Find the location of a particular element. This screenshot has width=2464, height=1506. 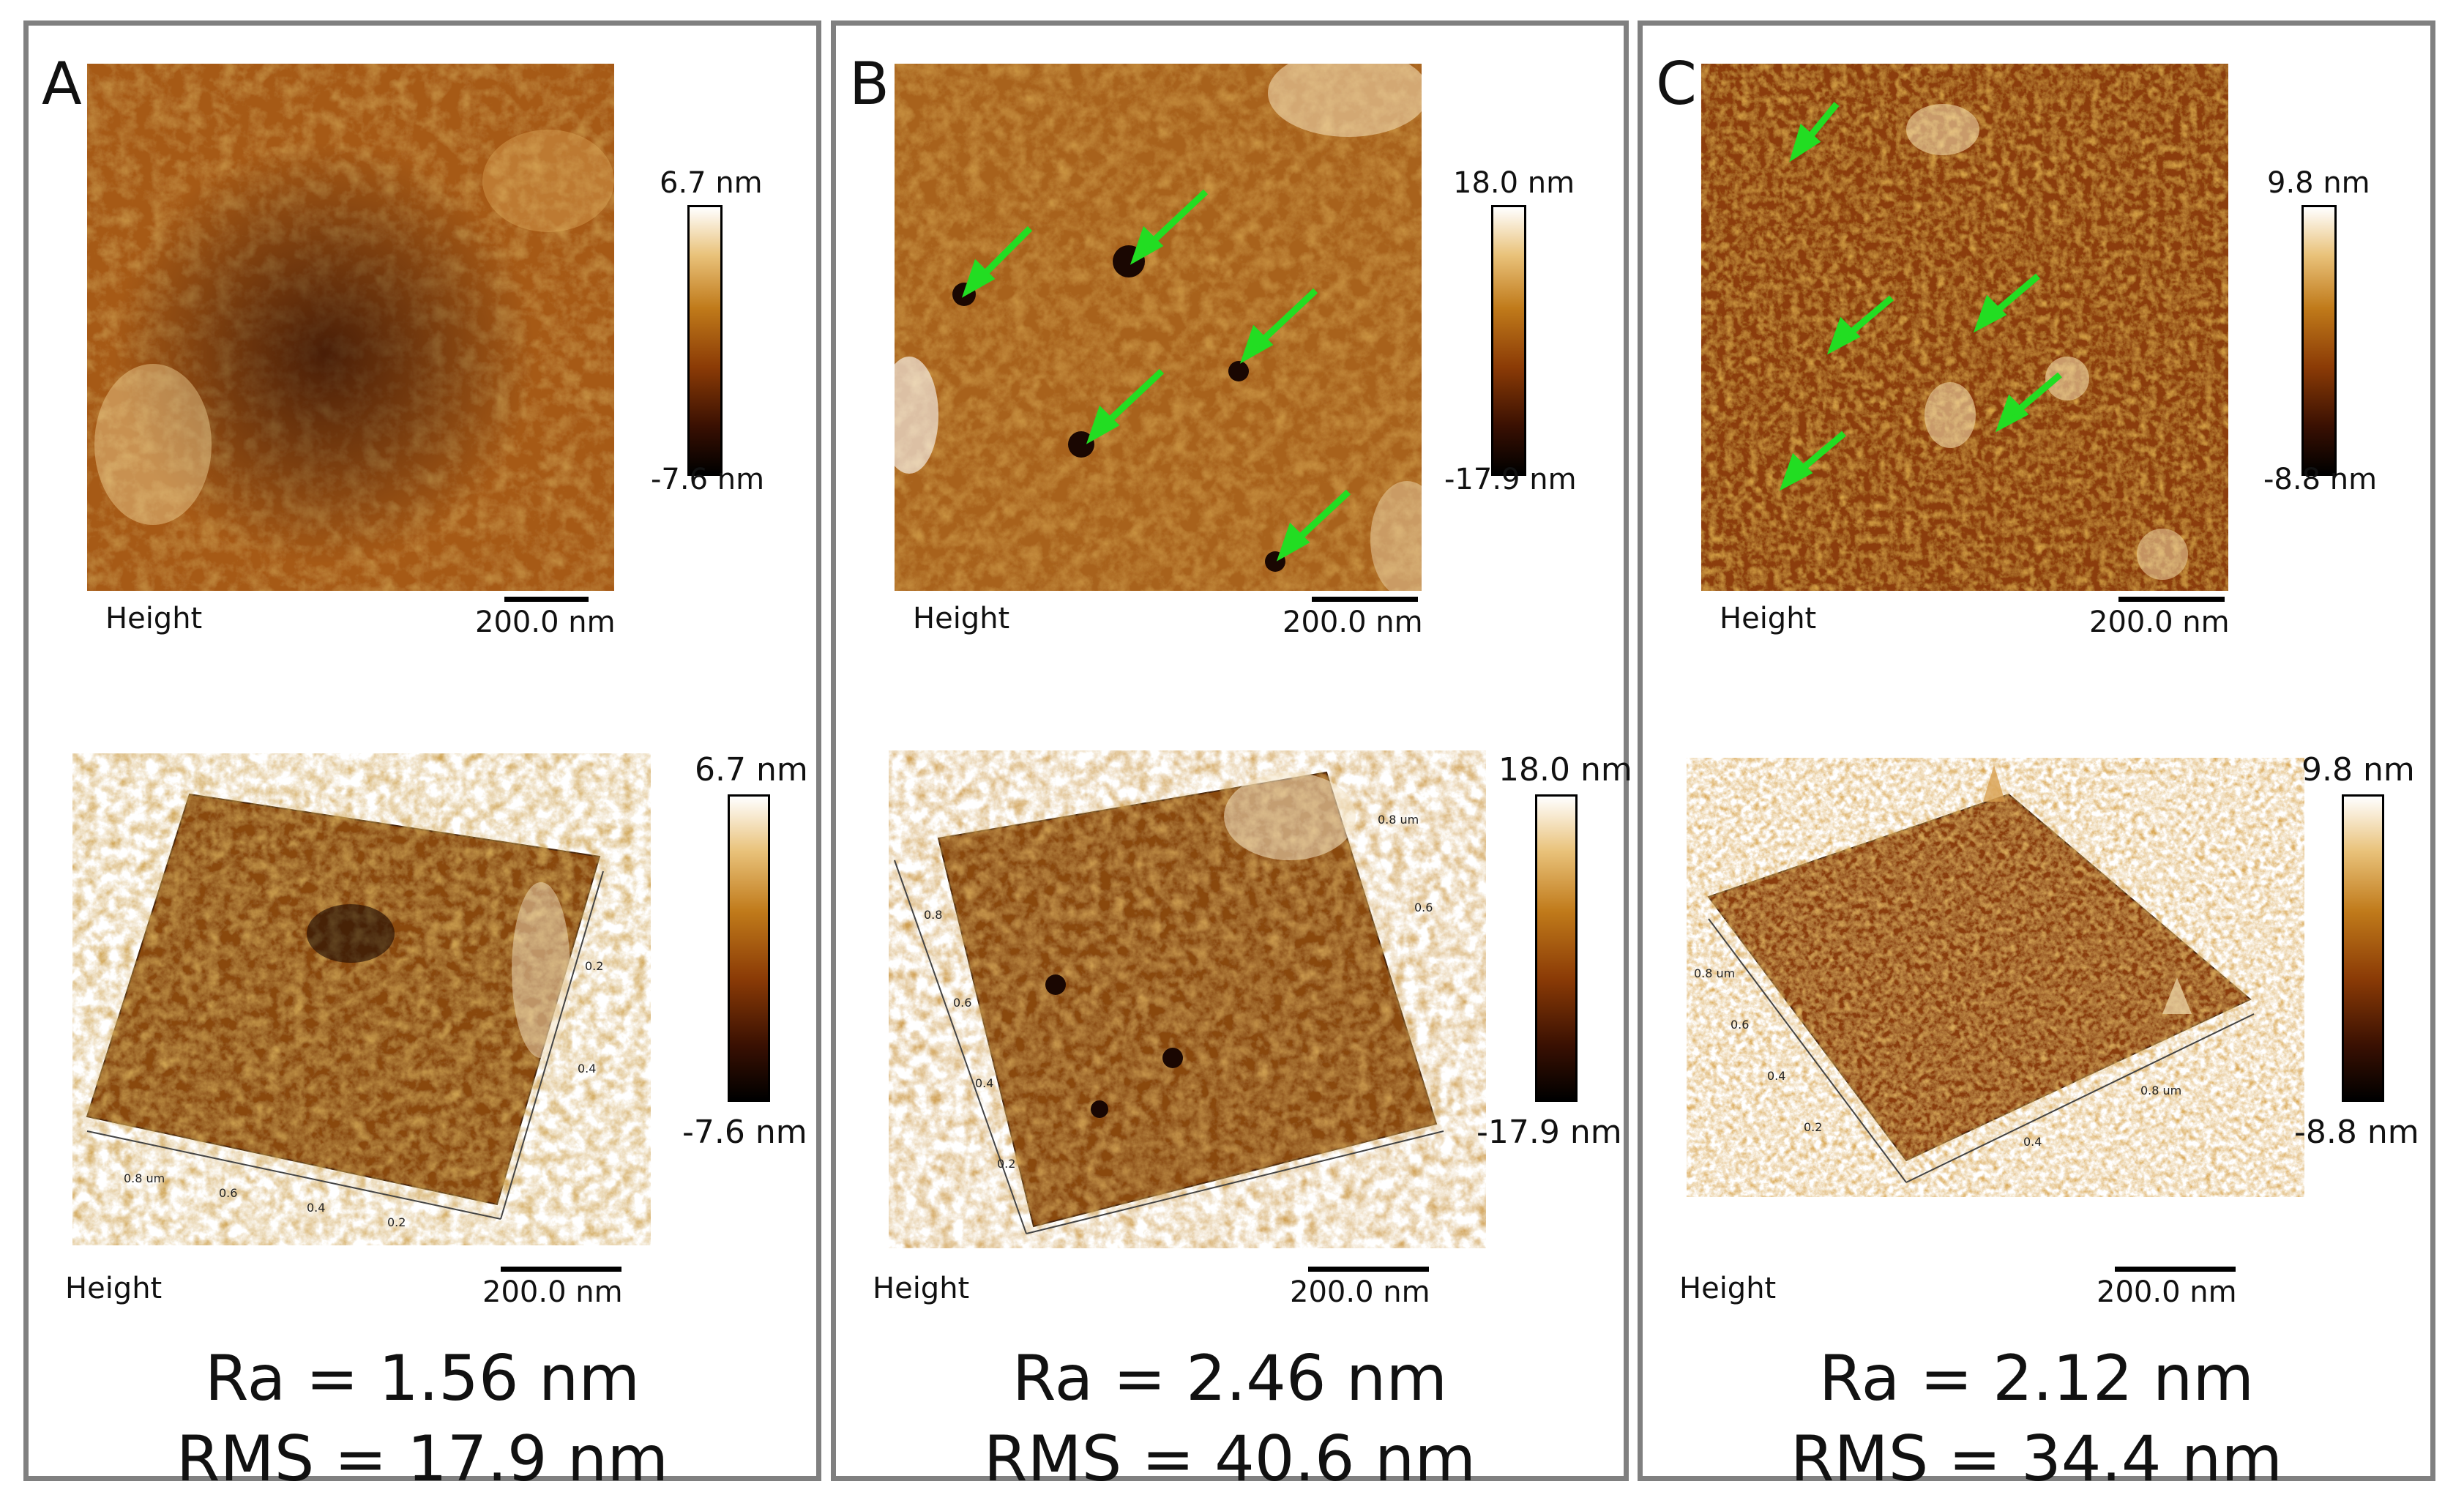

colorbar-3d-max-label: 18.0 nm is located at coordinates (1565, 770).